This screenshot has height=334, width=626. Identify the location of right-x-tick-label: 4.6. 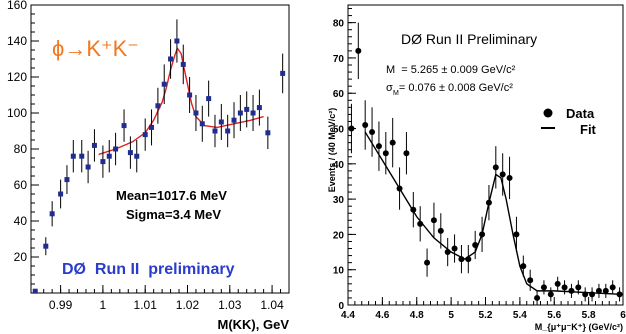
(382, 315).